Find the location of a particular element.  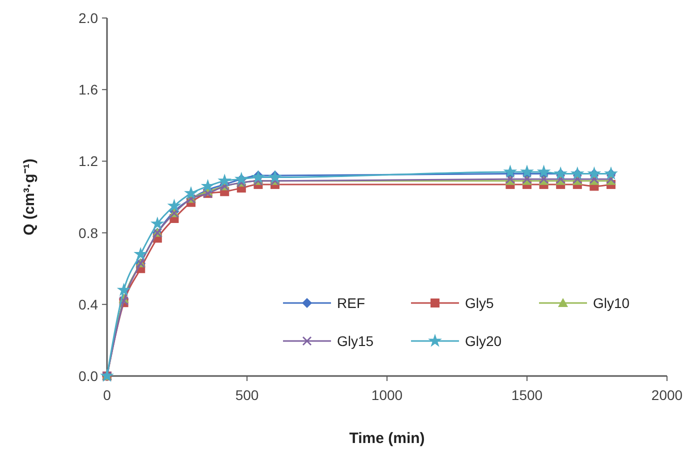

legend-label: Gly10 is located at coordinates (611, 303).